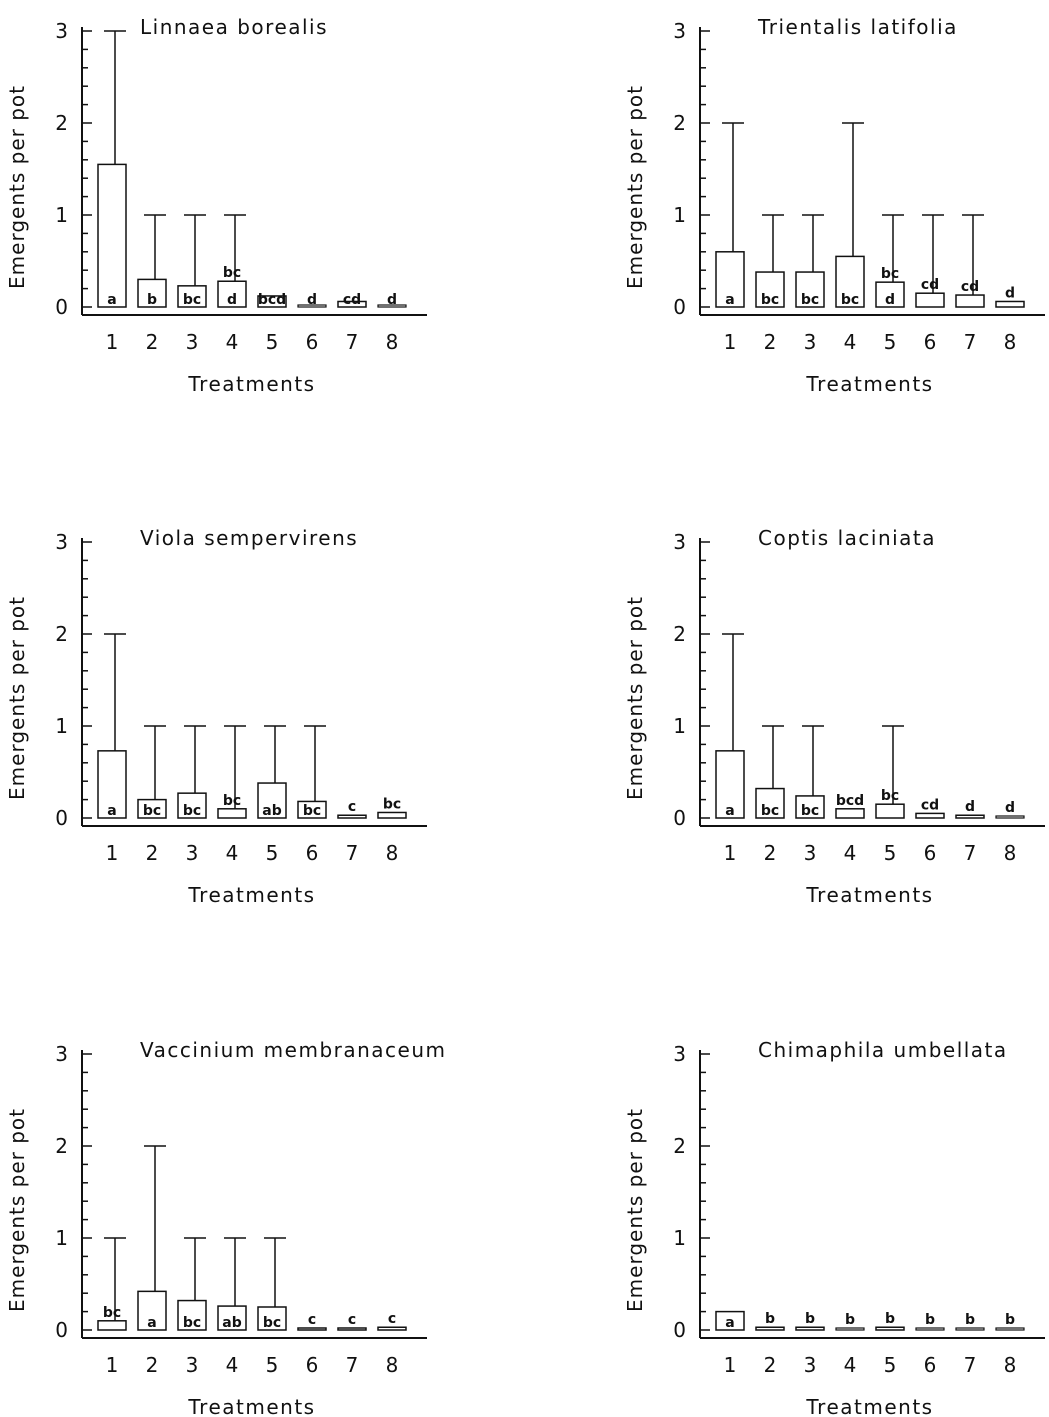 The height and width of the screenshot is (1417, 1049). Describe the element at coordinates (857, 27) in the screenshot. I see `chart-title: Trientalis latifolia` at that location.